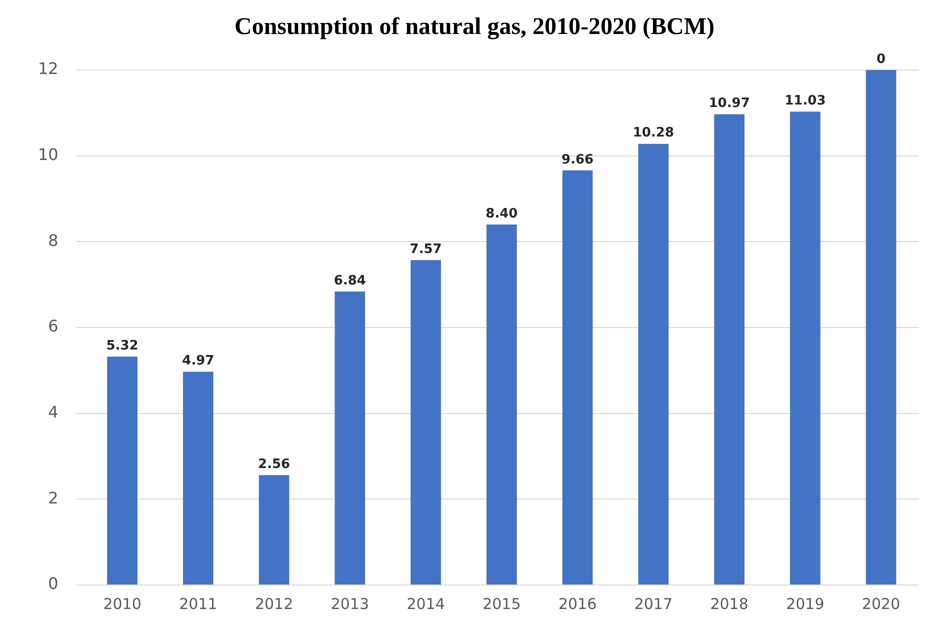  What do you see at coordinates (122, 603) in the screenshot?
I see `x-tick-label: 2010` at bounding box center [122, 603].